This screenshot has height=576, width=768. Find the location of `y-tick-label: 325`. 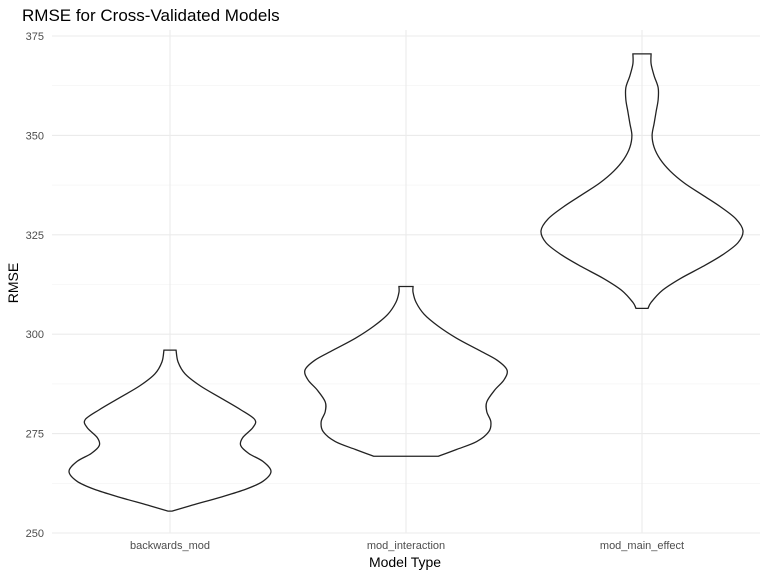

y-tick-label: 325 is located at coordinates (35, 236).